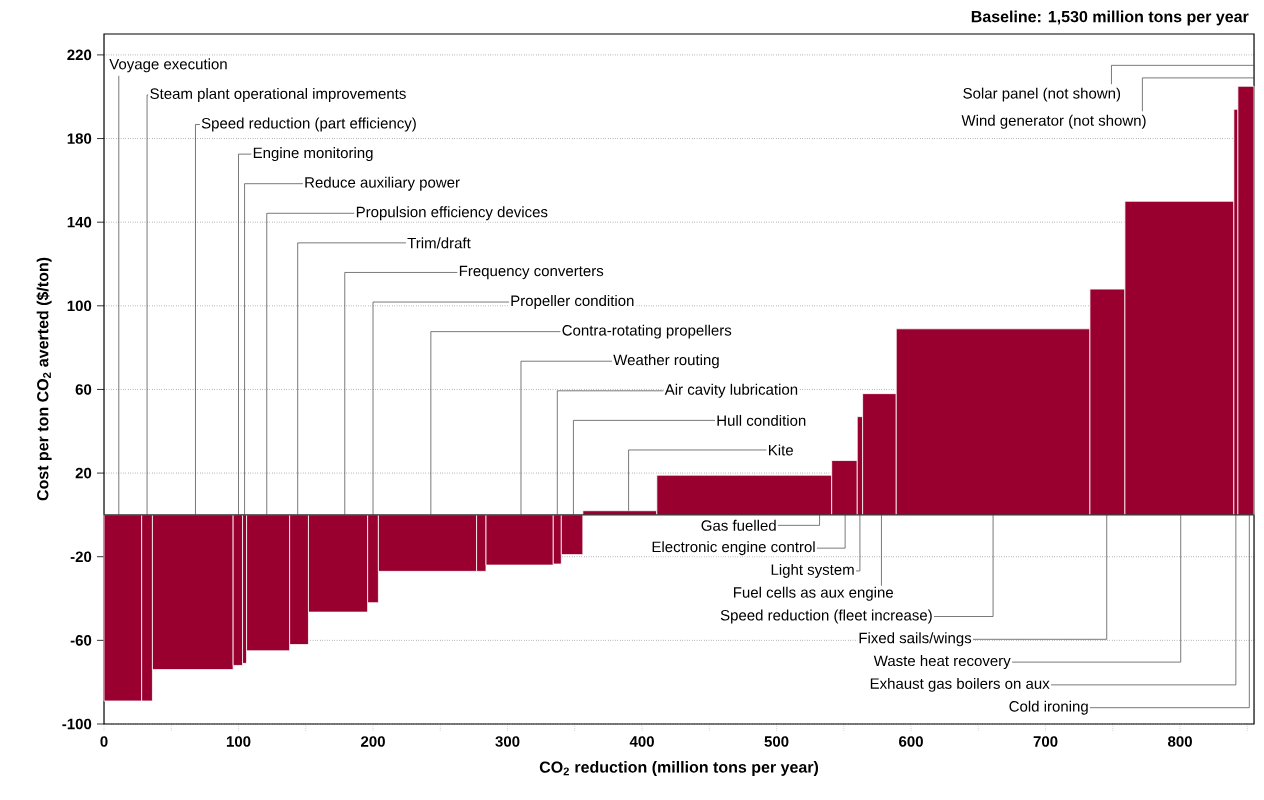 Image resolution: width=1264 pixels, height=800 pixels. Describe the element at coordinates (666, 361) in the screenshot. I see `annotation: Weather routing` at that location.